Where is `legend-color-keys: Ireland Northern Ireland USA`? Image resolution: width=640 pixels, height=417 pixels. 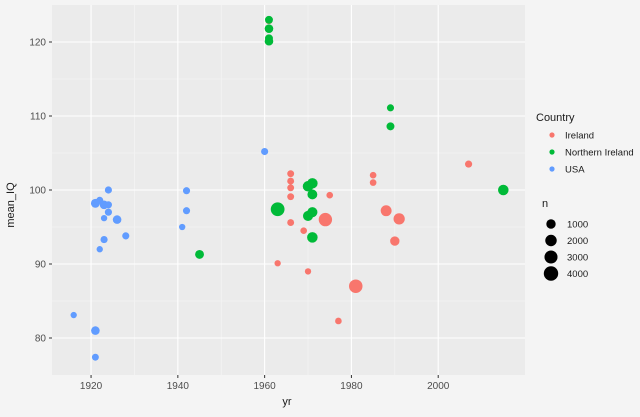
legend-color-keys: Ireland Northern Ireland USA is located at coordinates (591, 153).